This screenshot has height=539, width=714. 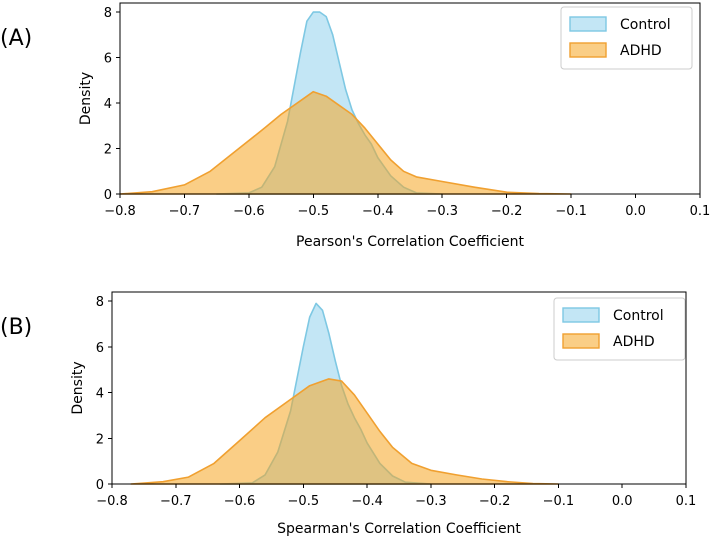 What do you see at coordinates (399, 529) in the screenshot?
I see `x-axis-label: Spearman's Correlation Coefficient` at bounding box center [399, 529].